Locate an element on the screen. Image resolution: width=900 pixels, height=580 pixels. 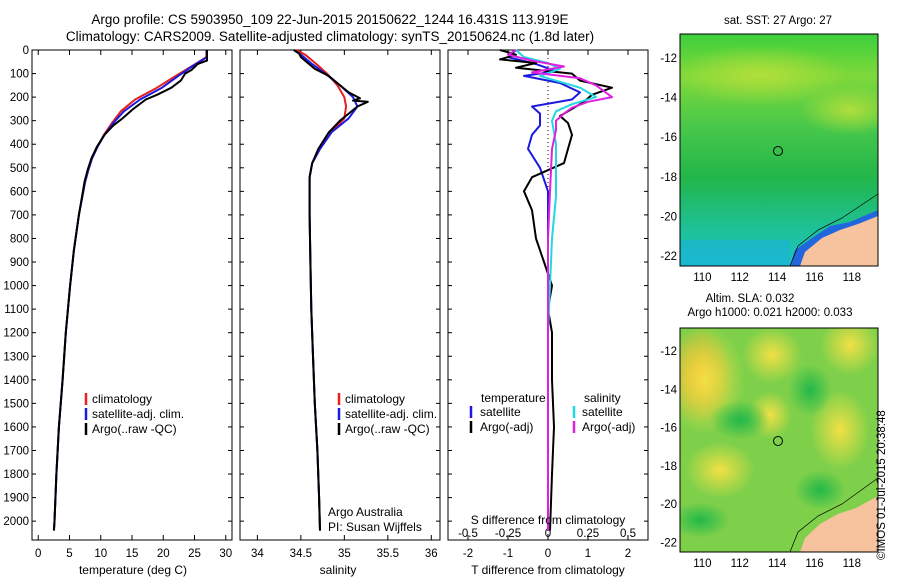
x-tick-label: 20 is located at coordinates (163, 554).